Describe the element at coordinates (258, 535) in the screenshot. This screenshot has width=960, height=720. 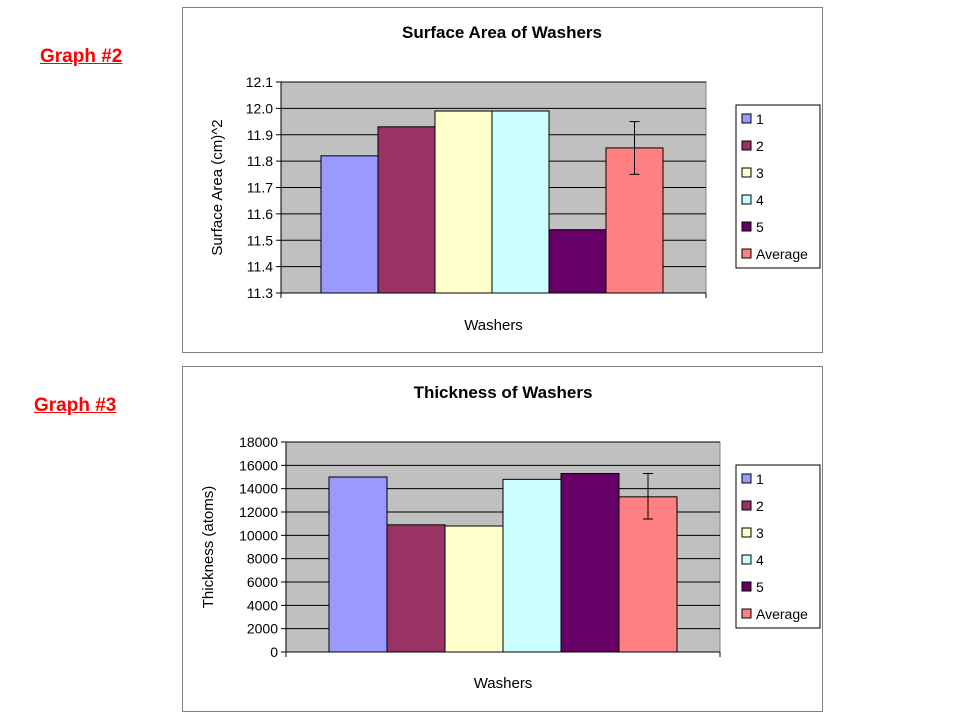
I see `y-tick-label: 10000` at that location.